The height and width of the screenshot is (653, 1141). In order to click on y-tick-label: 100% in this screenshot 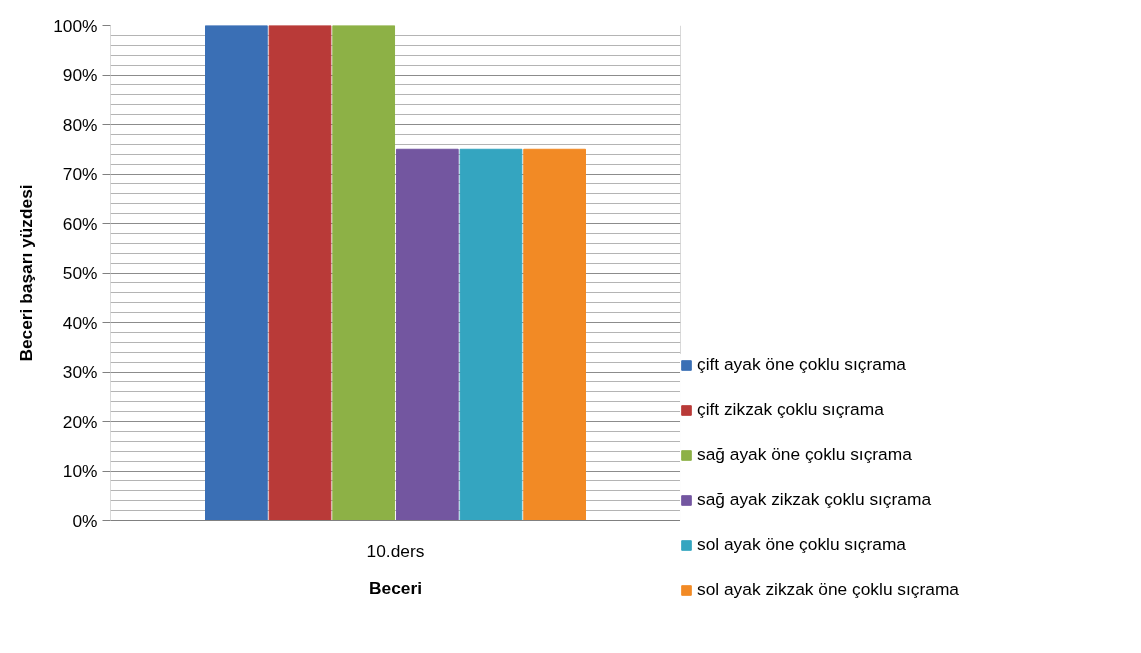, I will do `click(75, 25)`.